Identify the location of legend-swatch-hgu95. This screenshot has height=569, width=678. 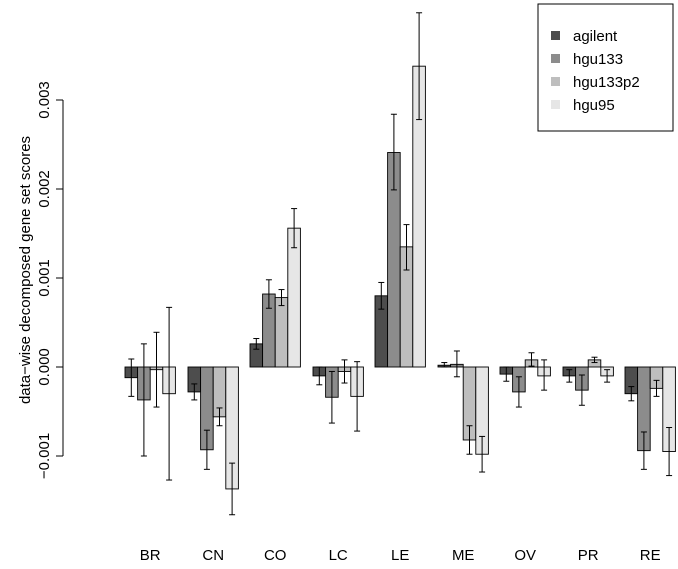
(555, 104).